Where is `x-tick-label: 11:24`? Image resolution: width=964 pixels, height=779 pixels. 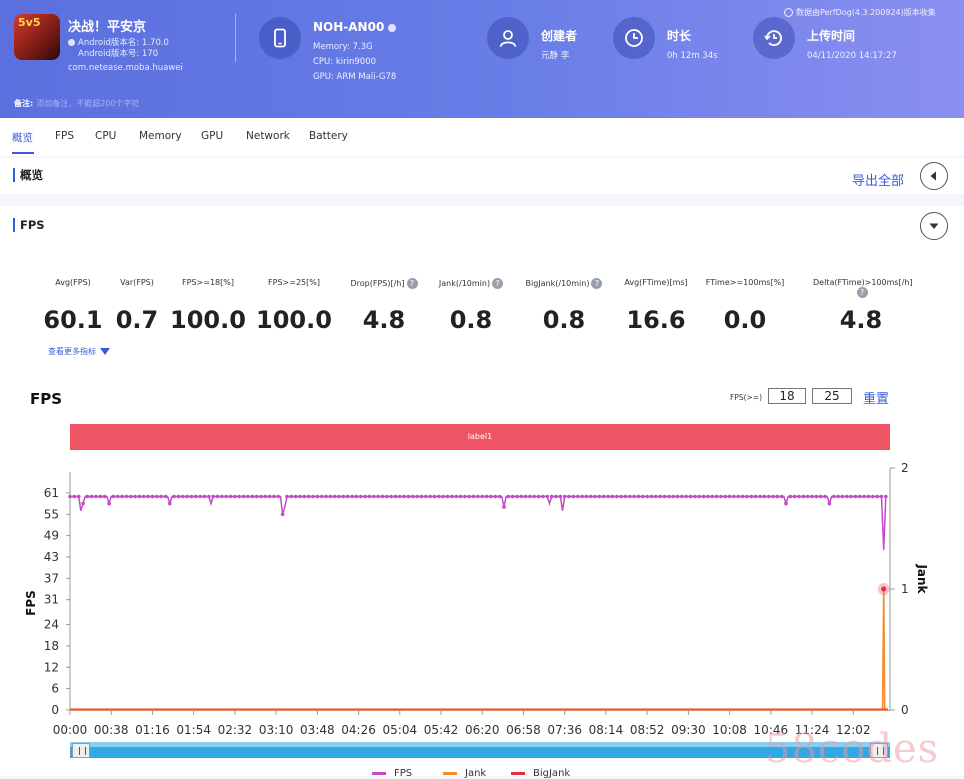
x-tick-label: 11:24 is located at coordinates (812, 730).